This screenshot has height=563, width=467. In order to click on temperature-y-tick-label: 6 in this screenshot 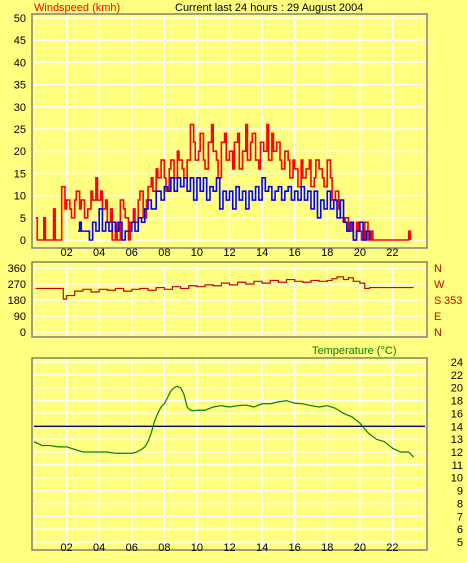, I will do `click(460, 530)`.